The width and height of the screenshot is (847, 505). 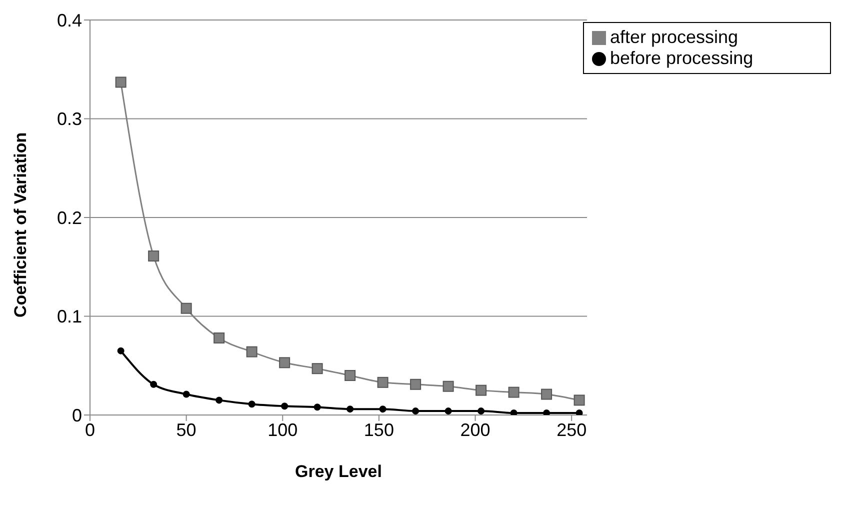 What do you see at coordinates (69, 20) in the screenshot?
I see `y-tick-label: 0.4` at bounding box center [69, 20].